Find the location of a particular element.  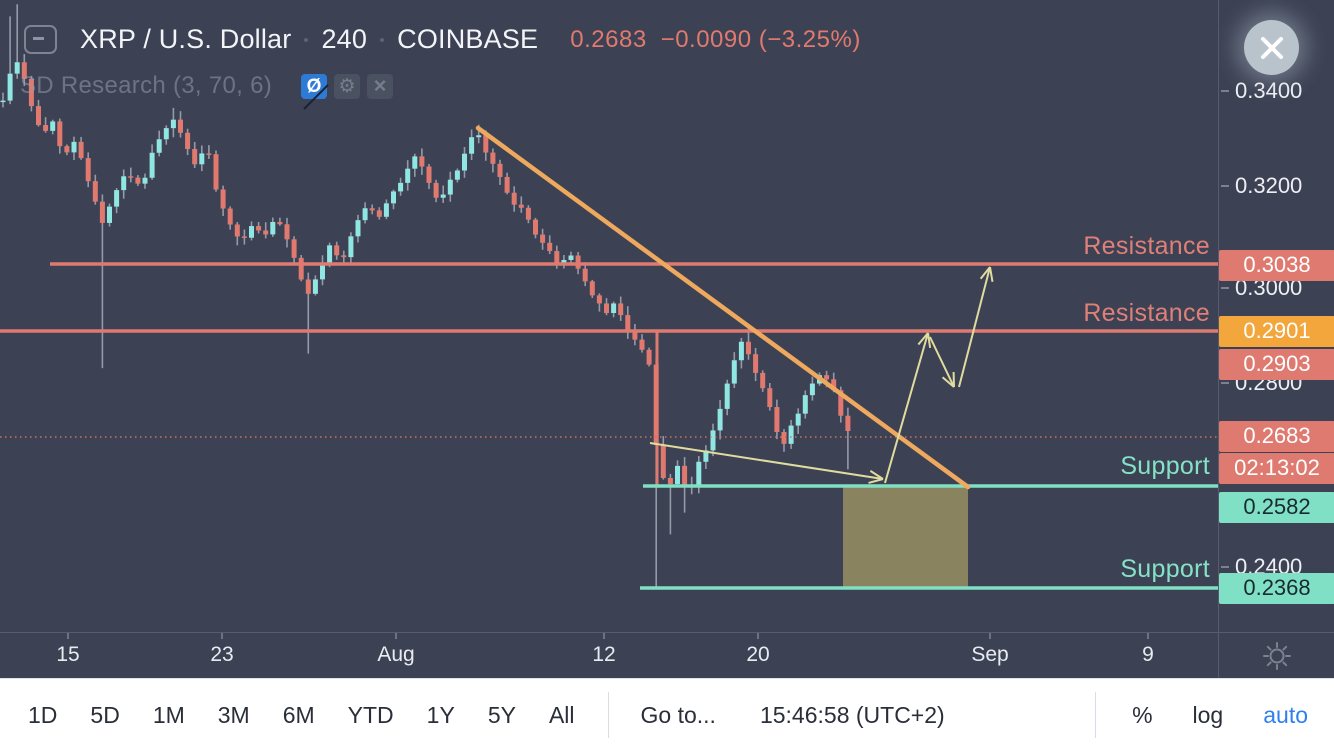

percent-scale-button: % is located at coordinates (1142, 714).